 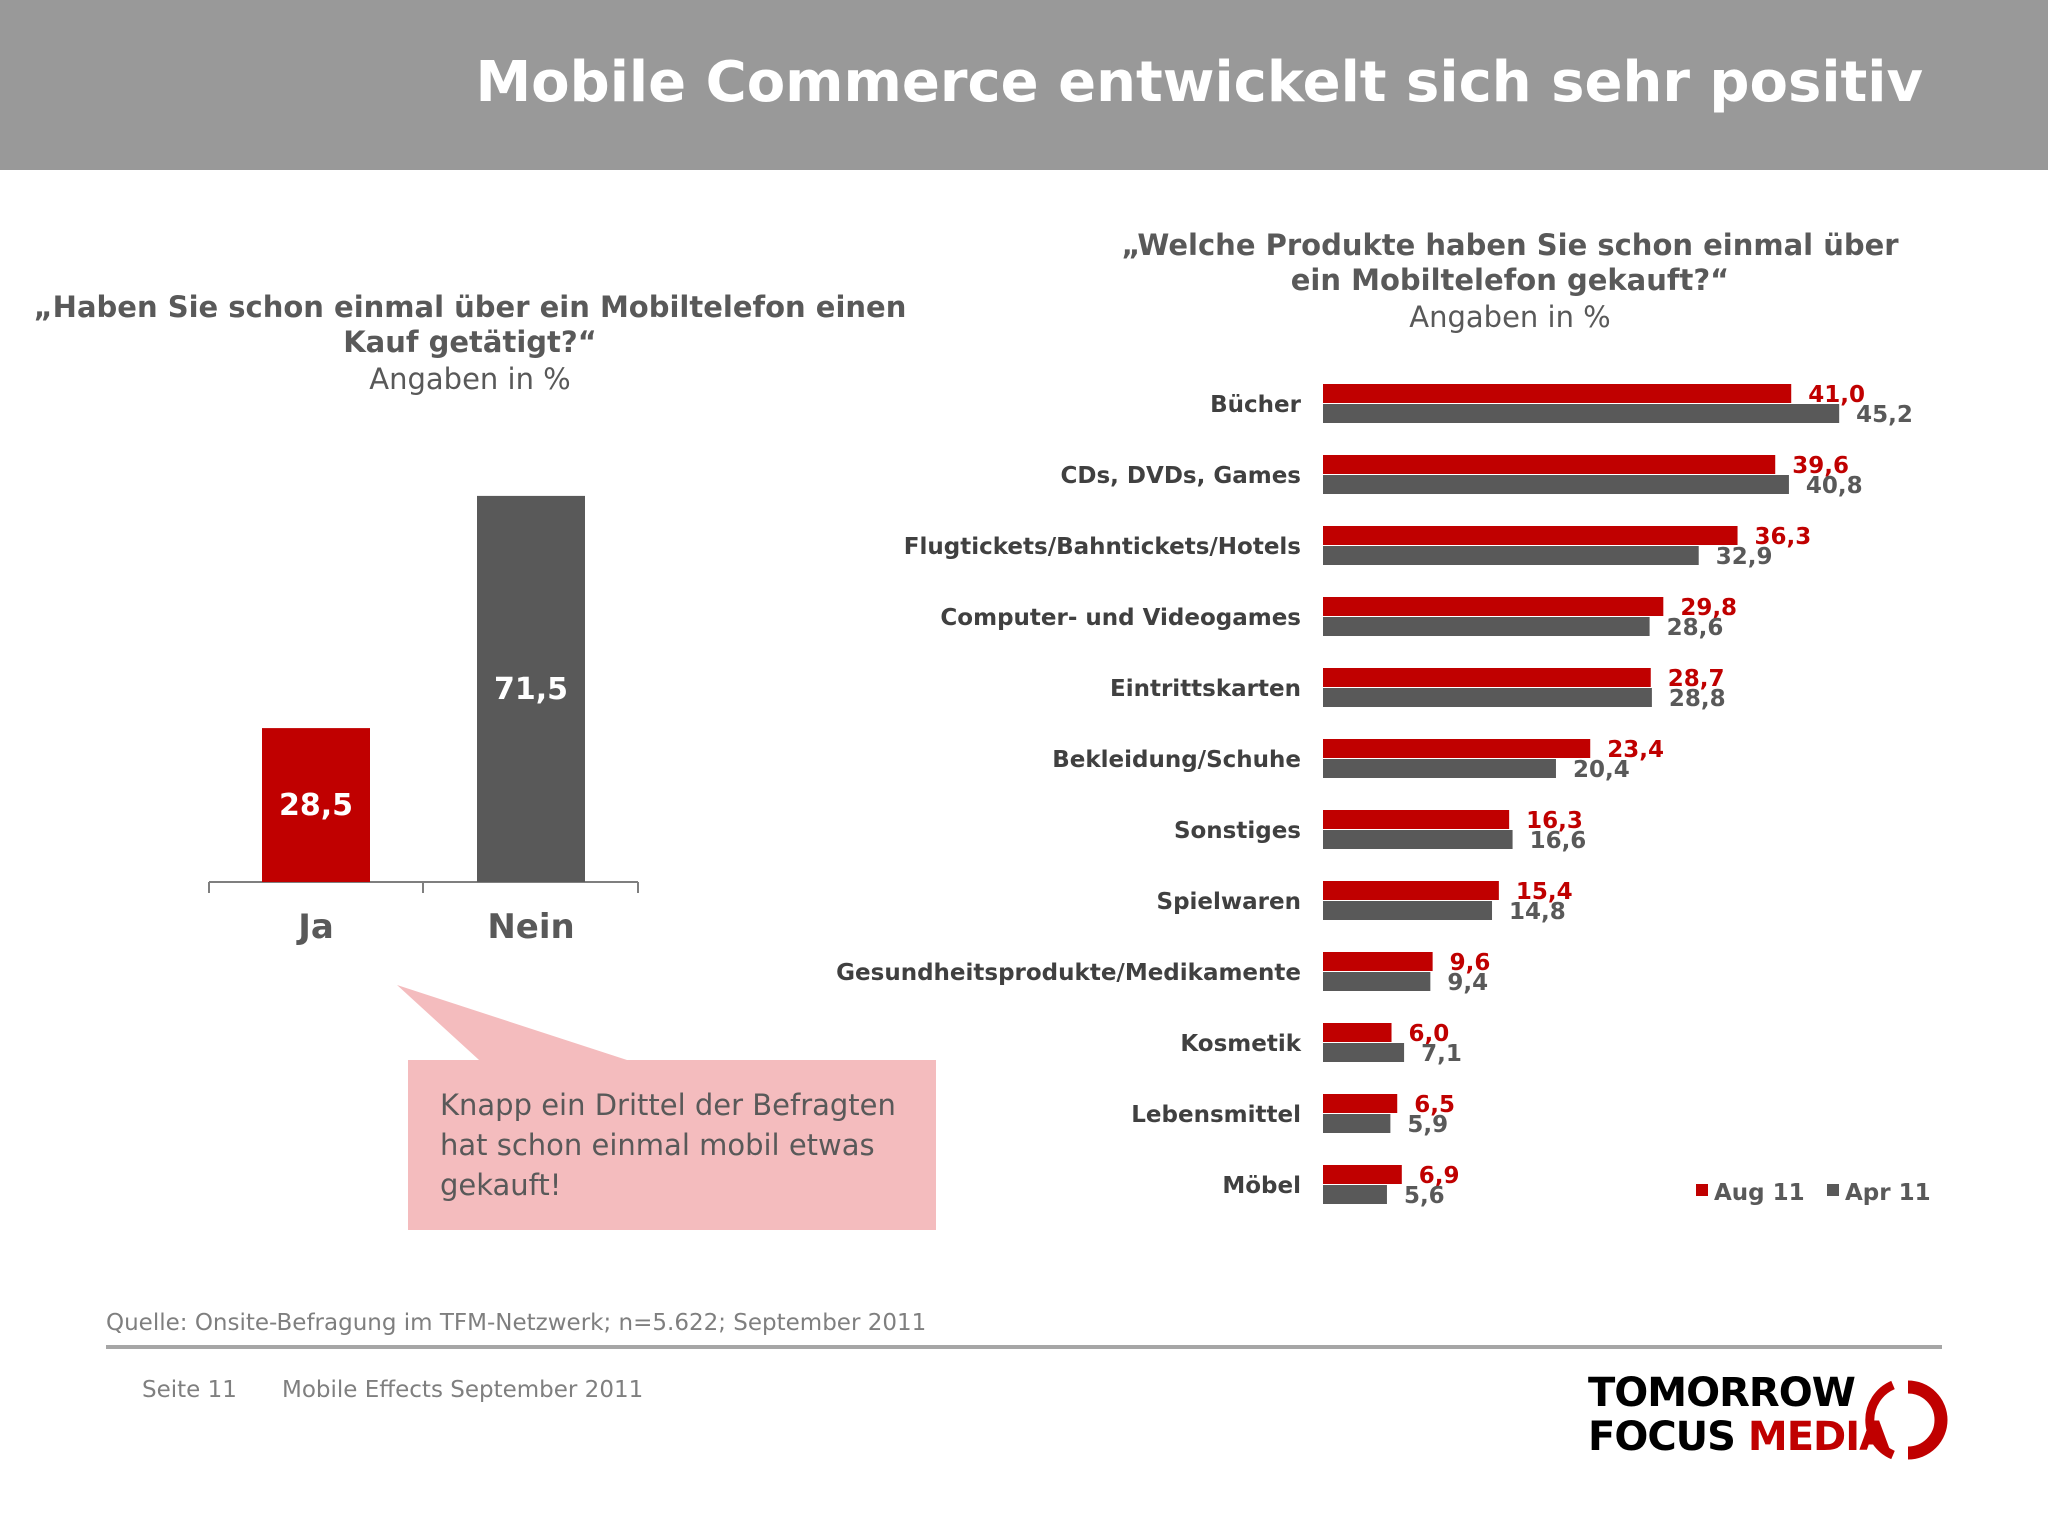 I want to click on bar-ja, so click(x=316, y=805).